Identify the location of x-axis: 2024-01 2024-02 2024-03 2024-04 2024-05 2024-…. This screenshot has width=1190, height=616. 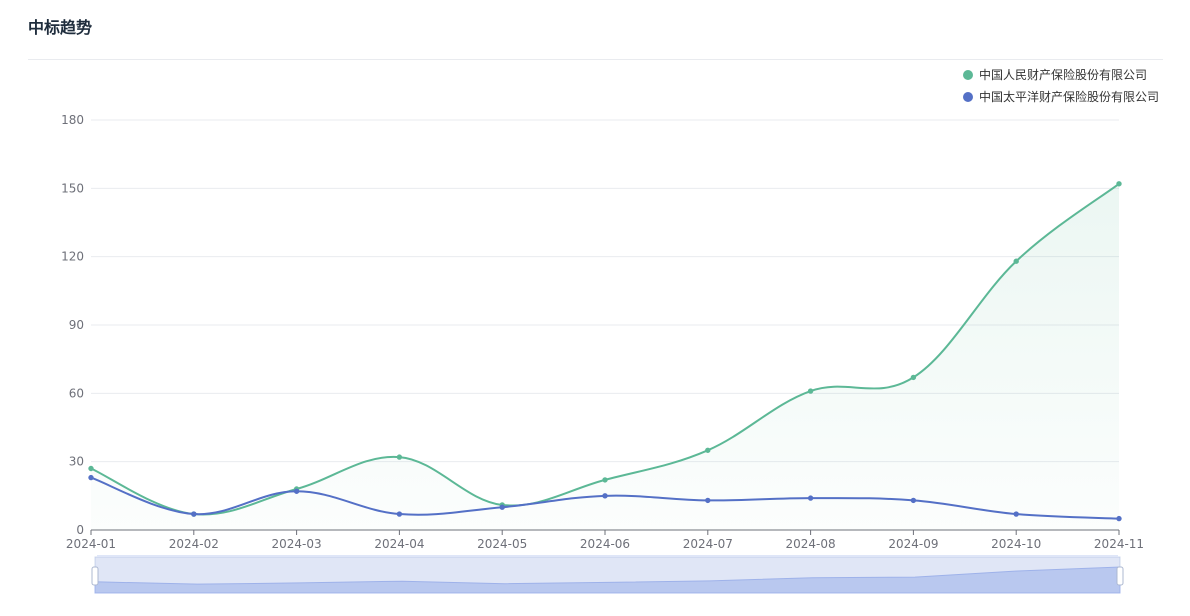
(605, 540).